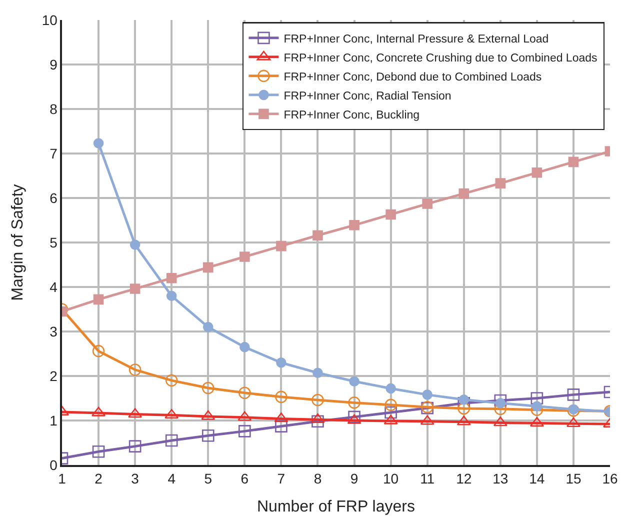  What do you see at coordinates (368, 96) in the screenshot?
I see `legend-label: FRP+Inner Conc, Radial Tension` at bounding box center [368, 96].